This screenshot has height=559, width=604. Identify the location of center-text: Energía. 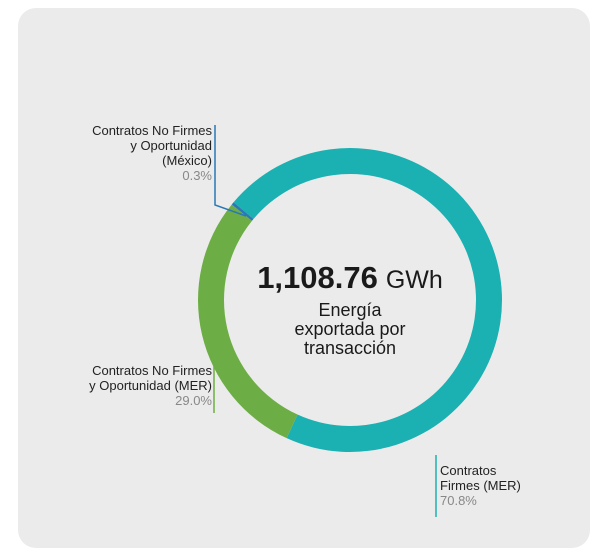
(350, 310).